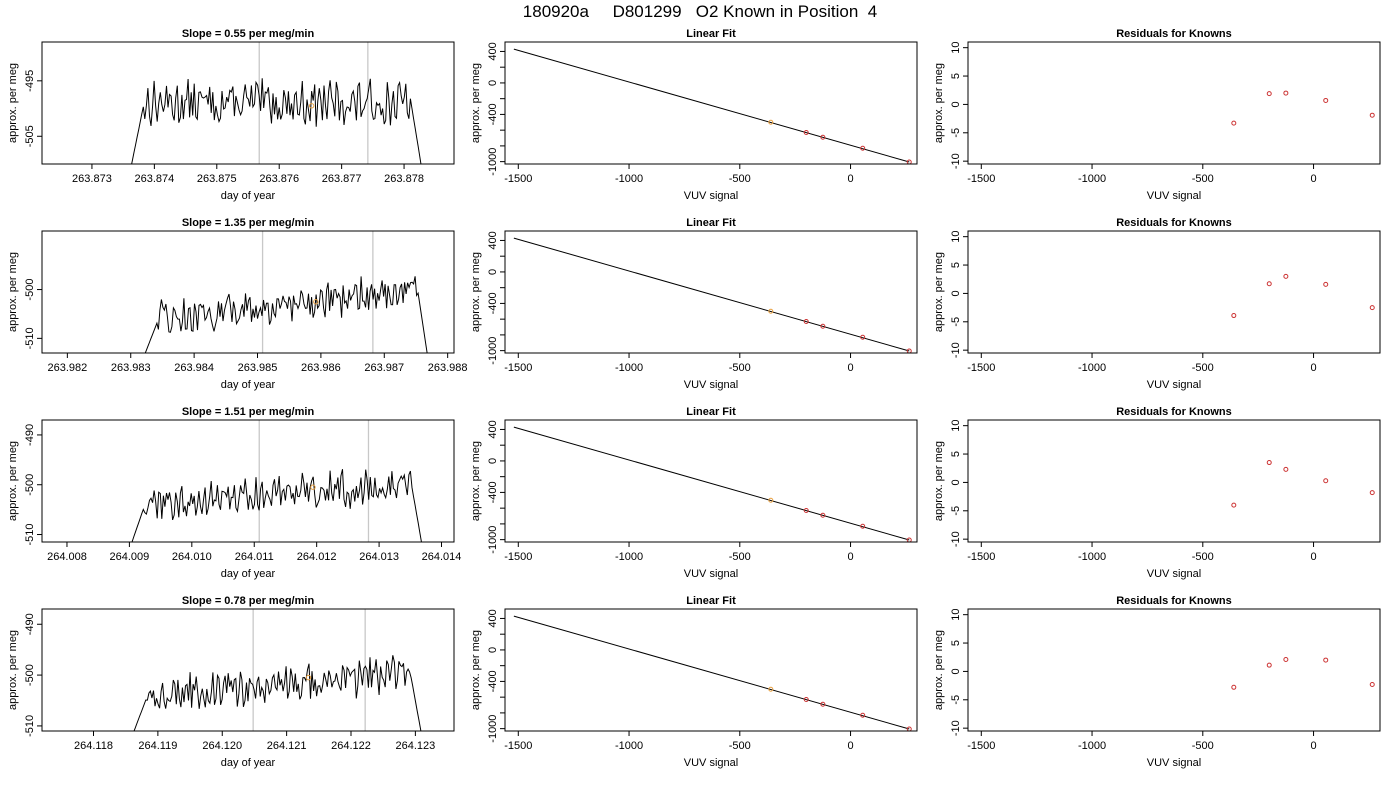 The image size is (1400, 800). I want to click on x-tick-label: 263.873, so click(92, 179).